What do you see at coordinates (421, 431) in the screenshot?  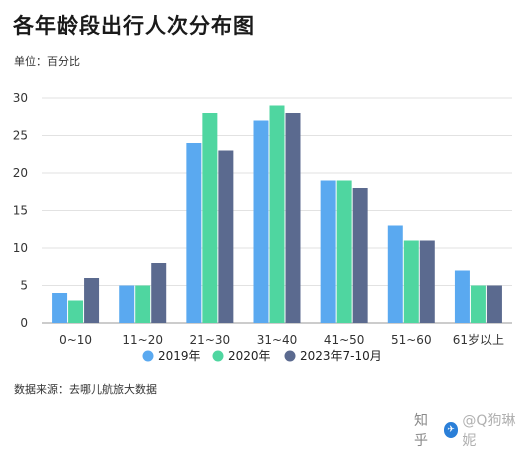 I see `watermark-site: 知乎` at bounding box center [421, 431].